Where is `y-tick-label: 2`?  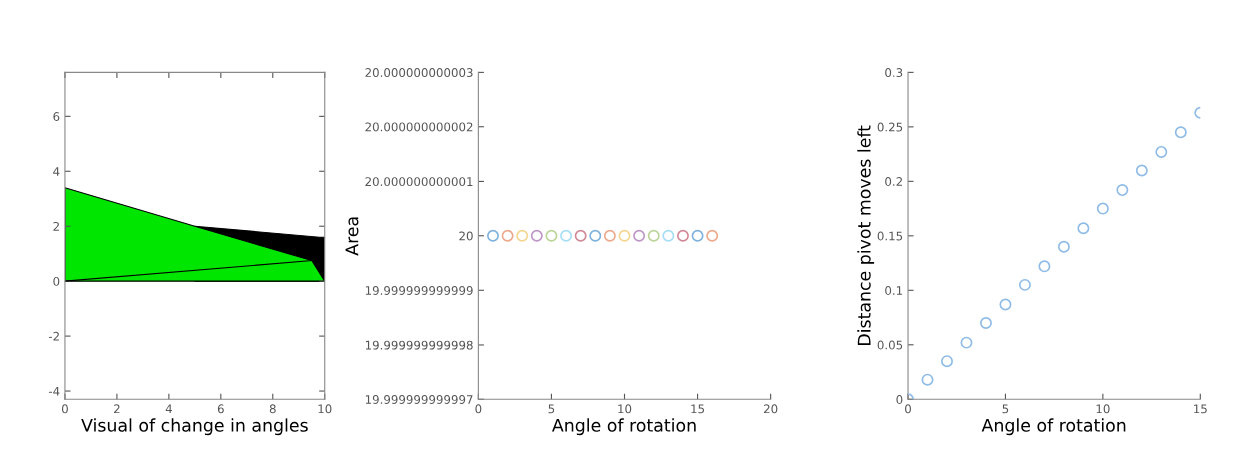
y-tick-label: 2 is located at coordinates (56, 226).